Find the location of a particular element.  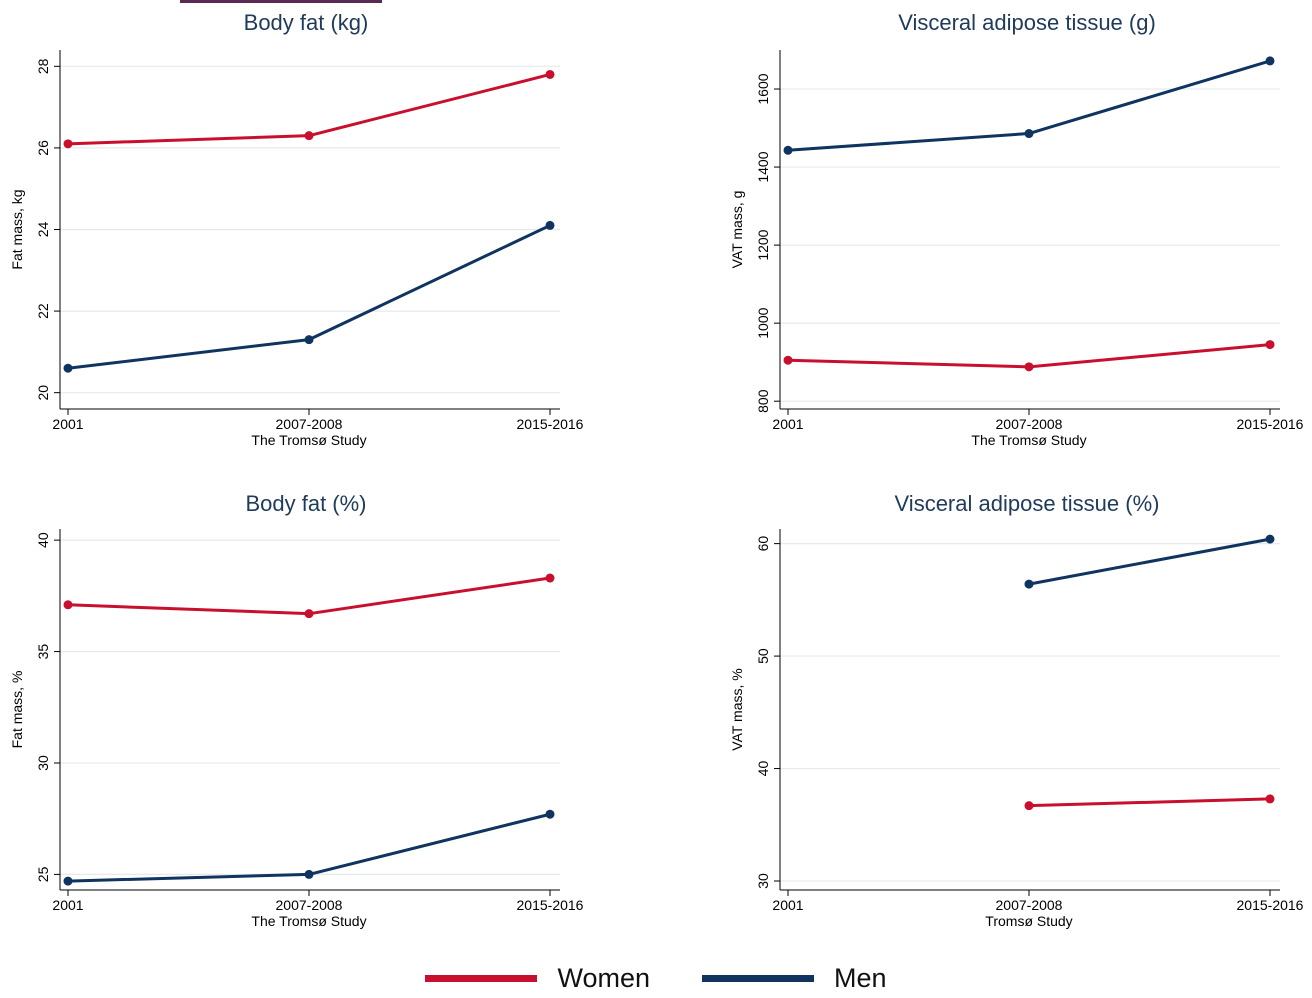

chart-title: Body fat (%) is located at coordinates (305, 503).